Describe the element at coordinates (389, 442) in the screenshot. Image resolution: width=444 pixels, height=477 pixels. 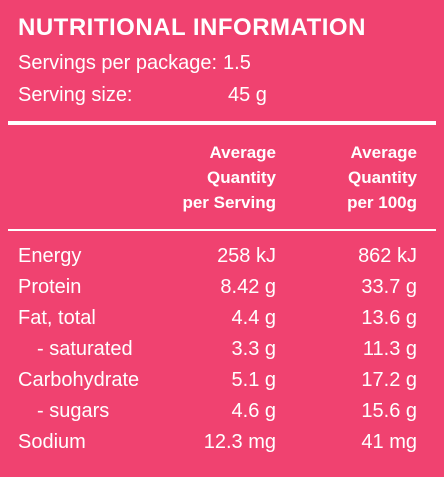
I see `per-100g-value: 41 mg` at that location.